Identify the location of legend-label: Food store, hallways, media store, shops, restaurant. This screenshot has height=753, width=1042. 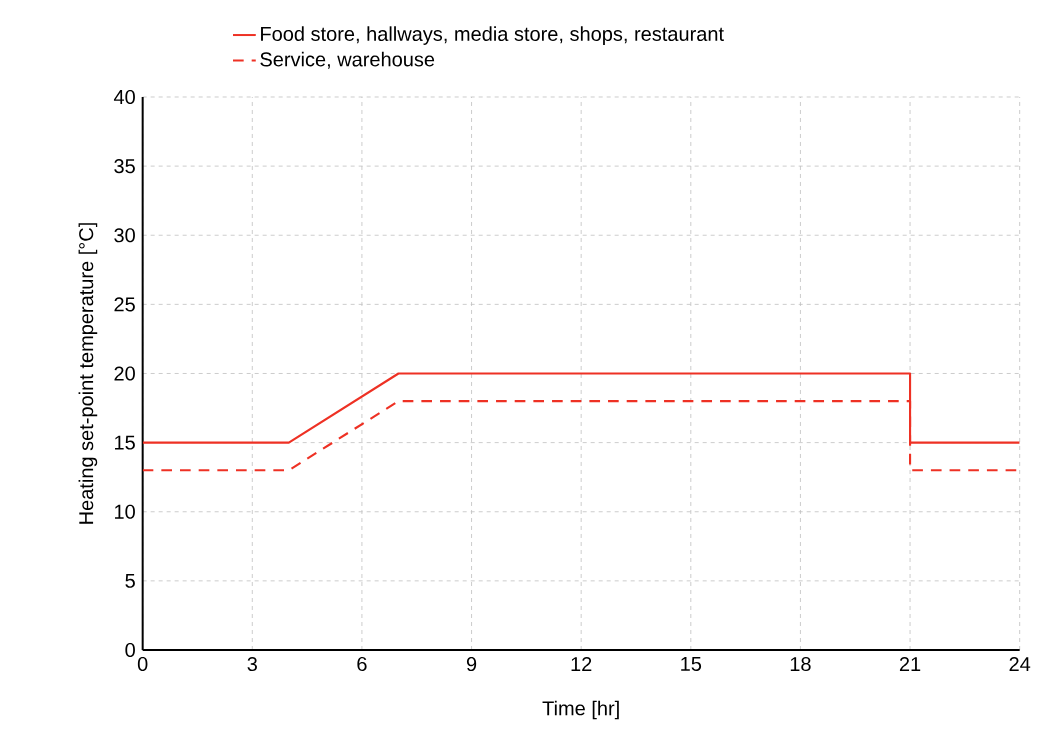
(492, 35).